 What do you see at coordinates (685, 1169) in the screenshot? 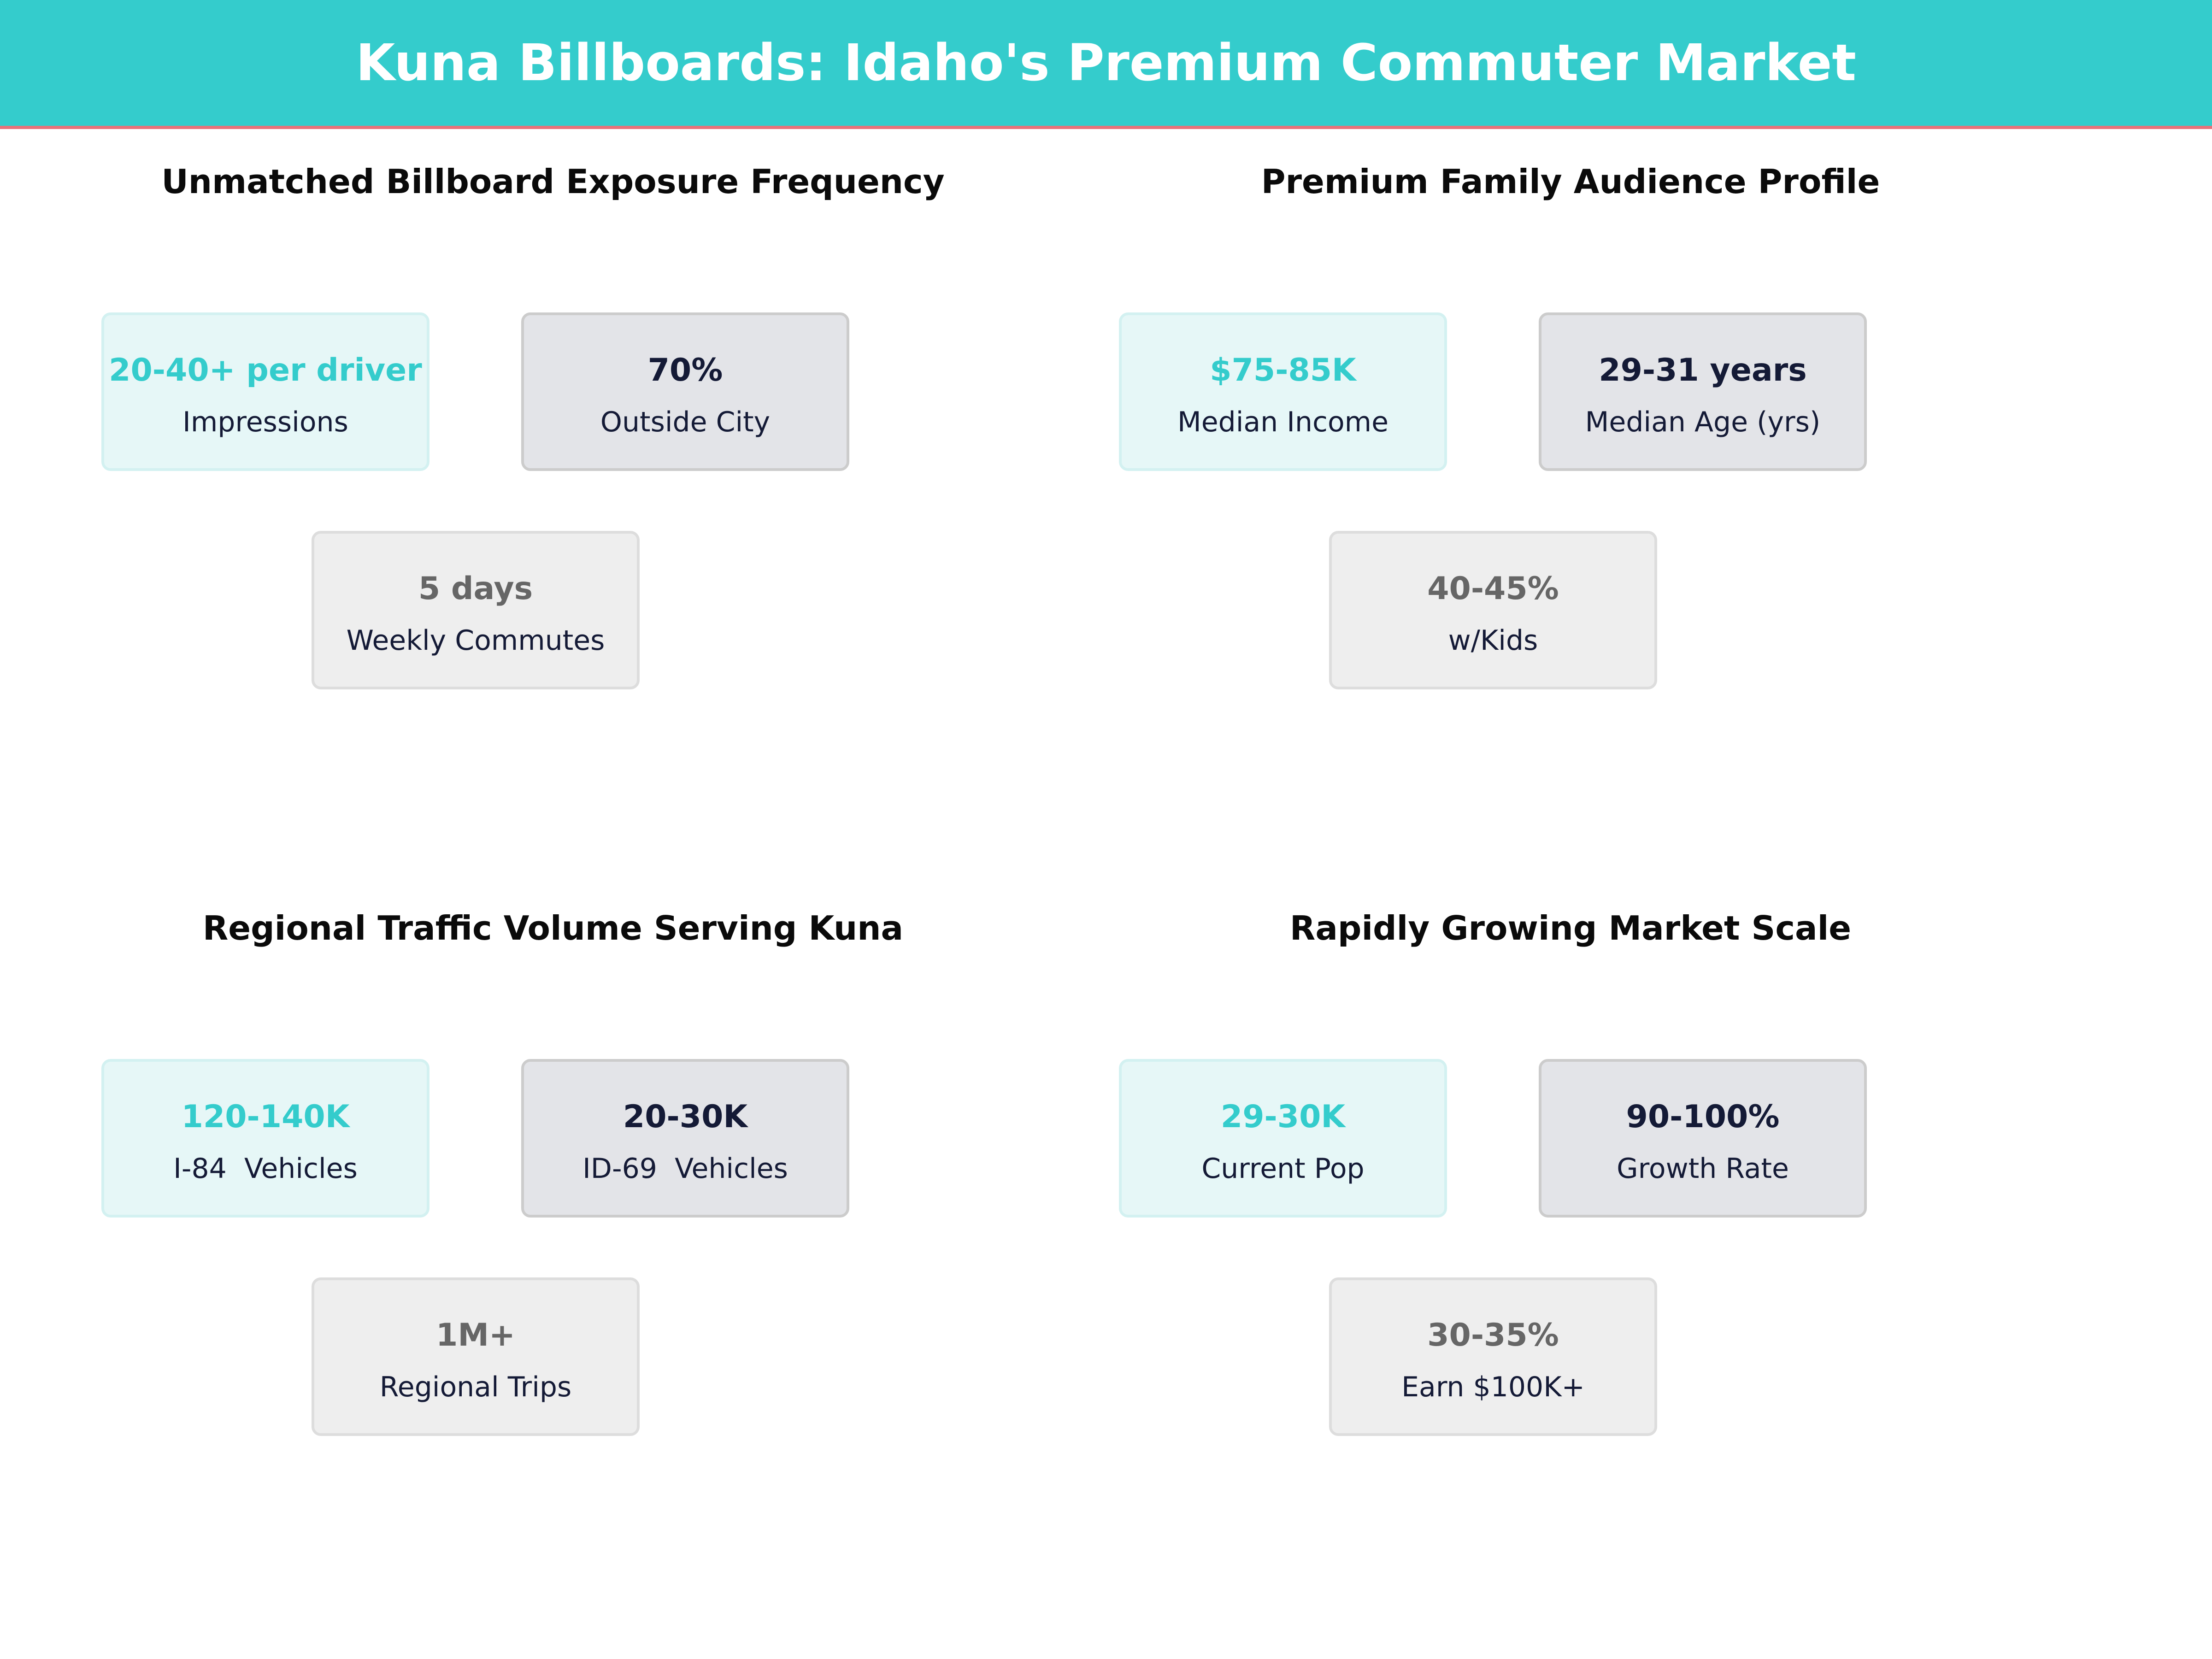
I see `stat-label: ID-69 Vehicles` at bounding box center [685, 1169].